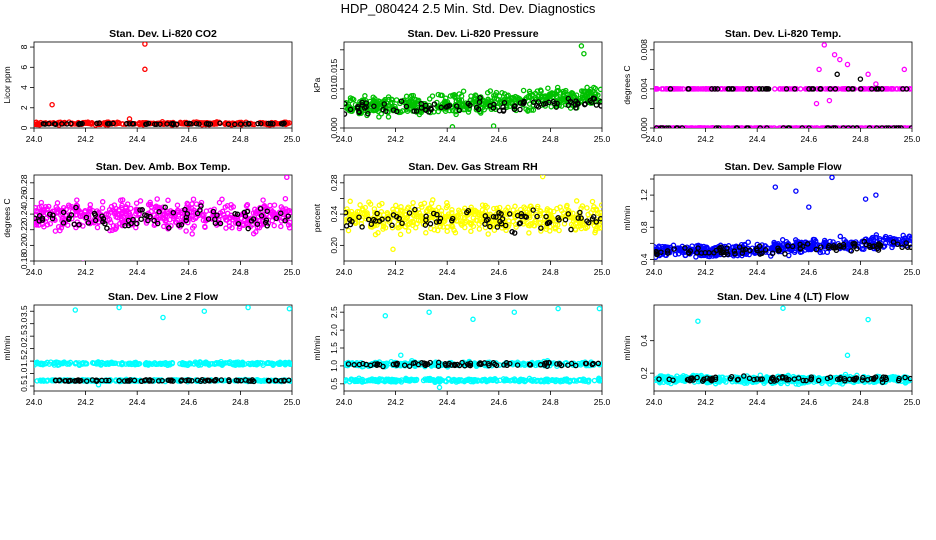  I want to click on plot-title: Stan. Dev. Li-820 Pressure, so click(472, 34).